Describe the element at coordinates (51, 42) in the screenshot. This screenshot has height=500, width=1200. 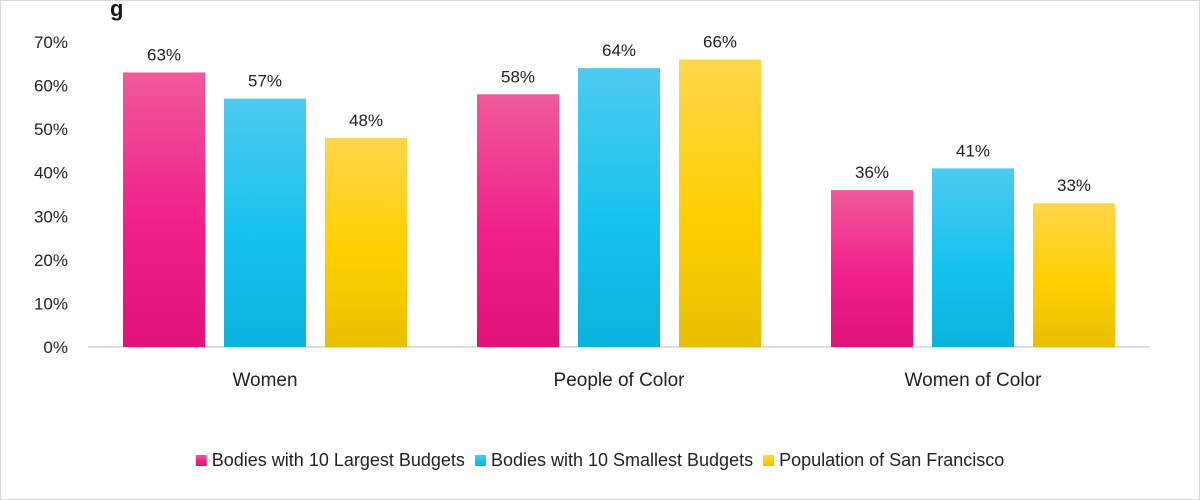
I see `y-tick-label: 70%` at that location.